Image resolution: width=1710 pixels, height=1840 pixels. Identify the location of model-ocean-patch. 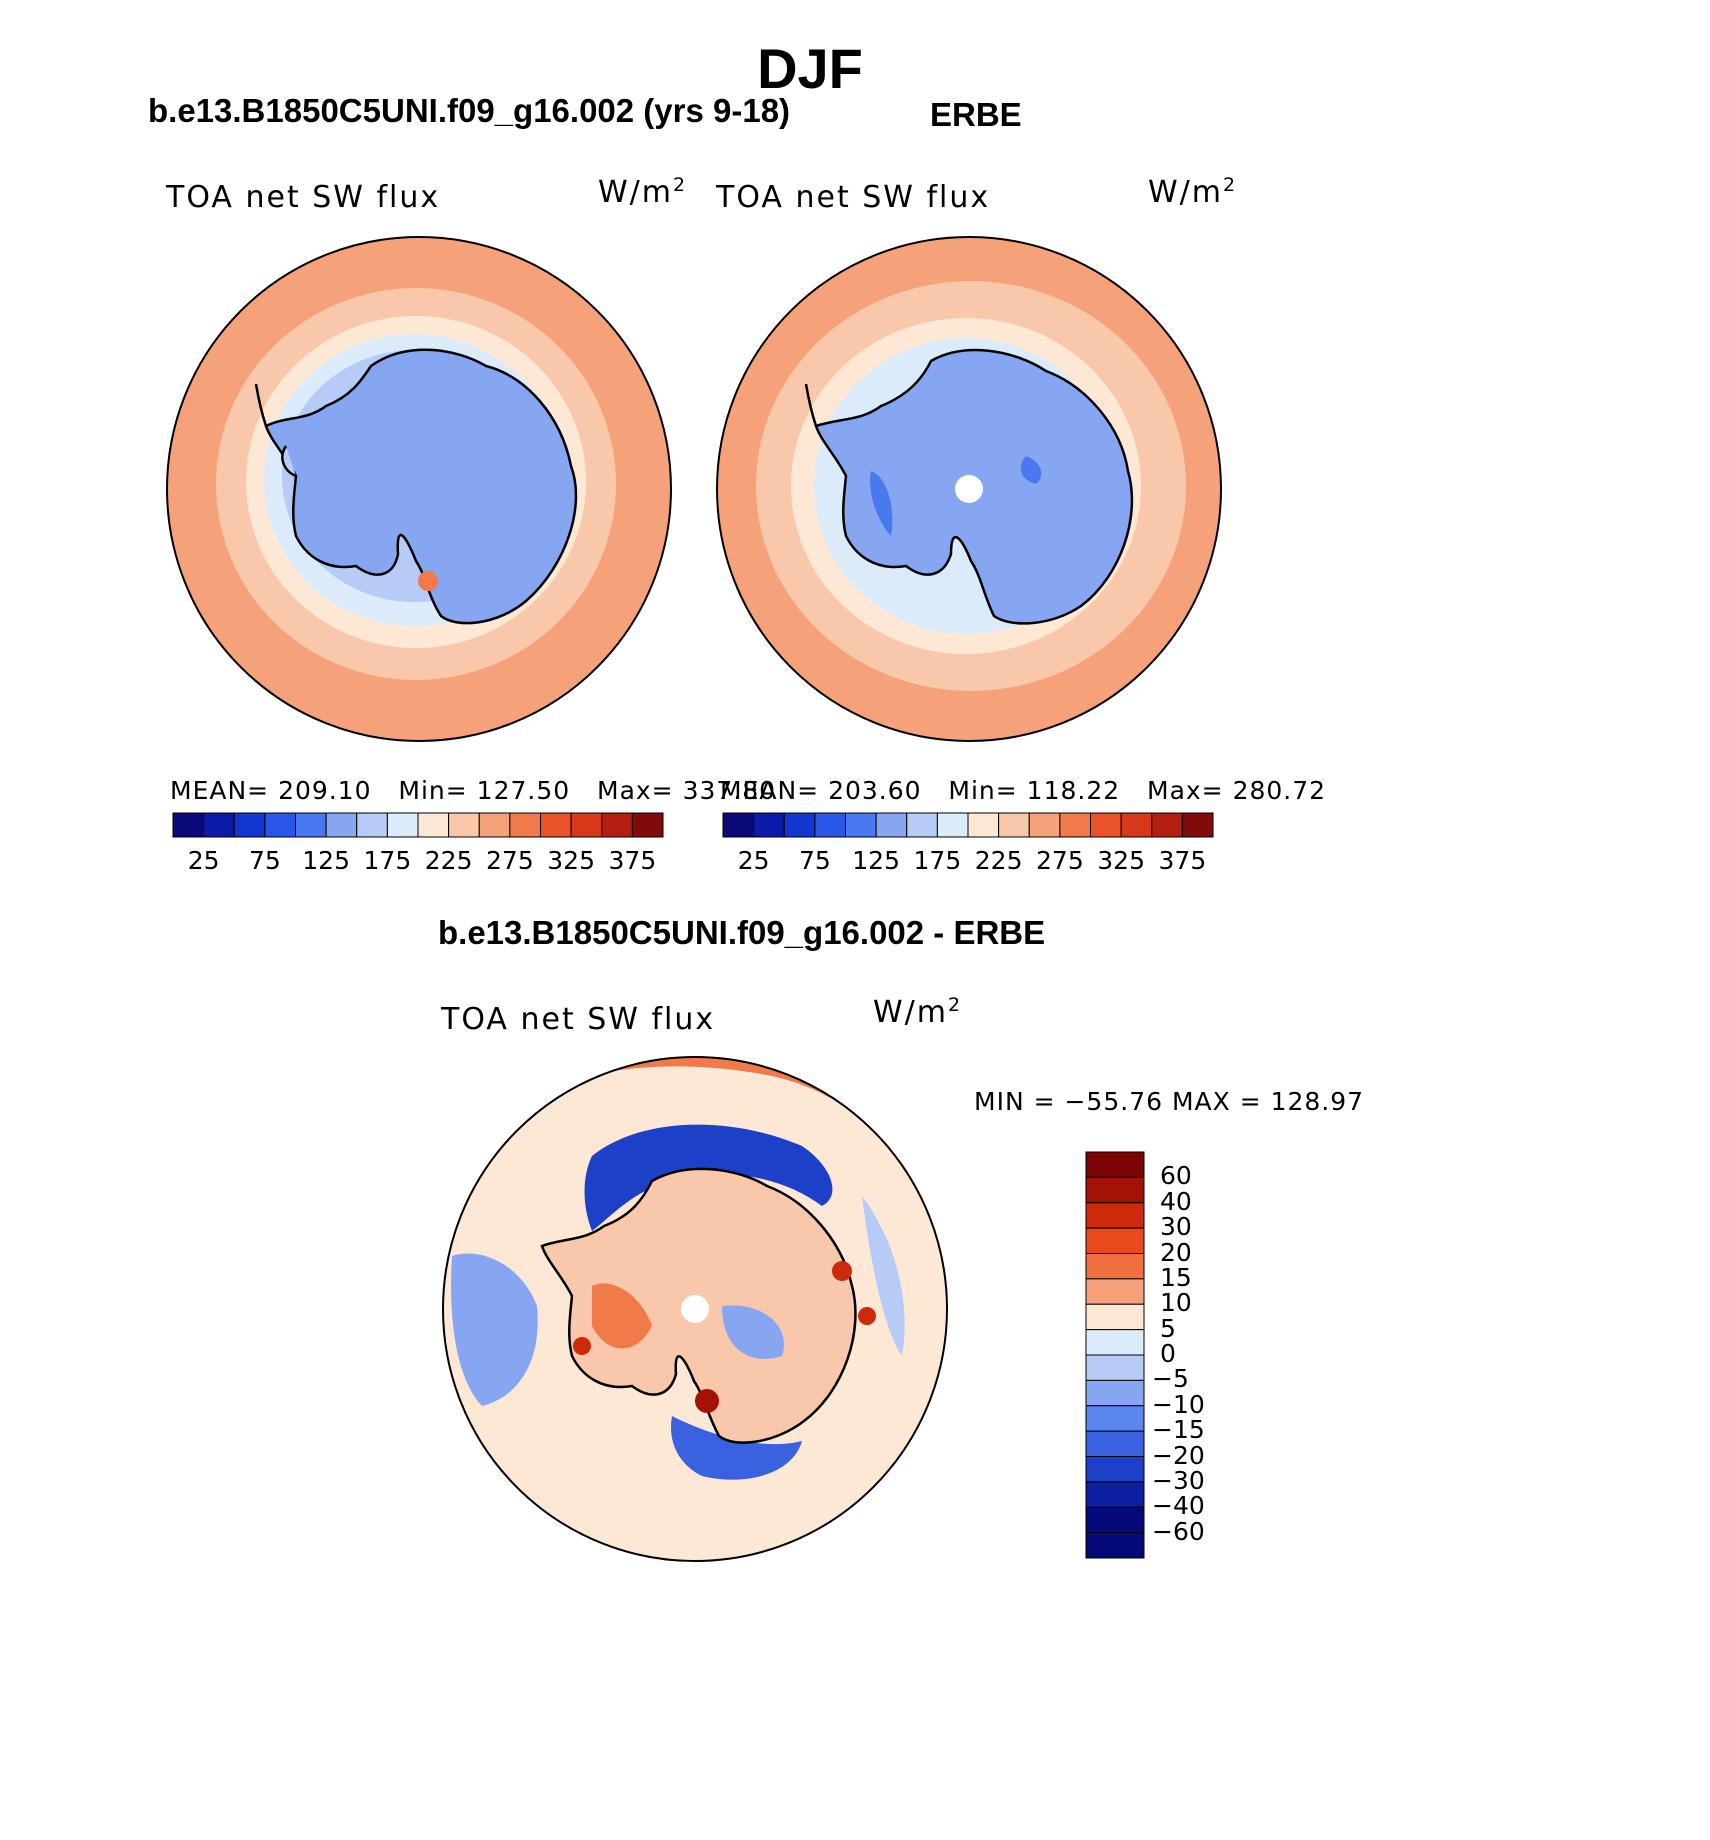
(428, 581).